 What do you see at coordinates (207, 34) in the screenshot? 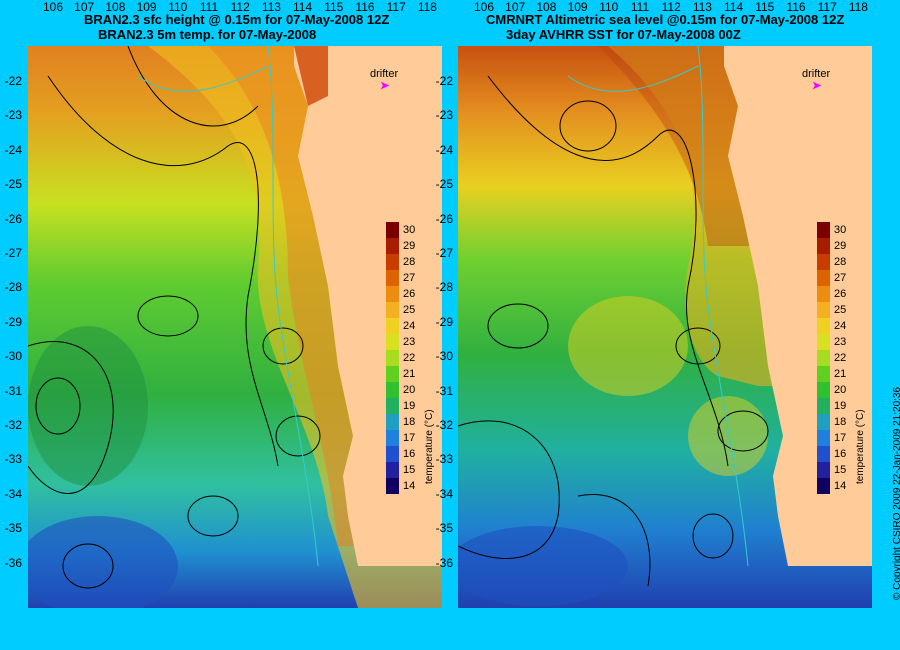
I see `left-title-line2: BRAN2.3 5m temp. for 07-May-2008` at bounding box center [207, 34].